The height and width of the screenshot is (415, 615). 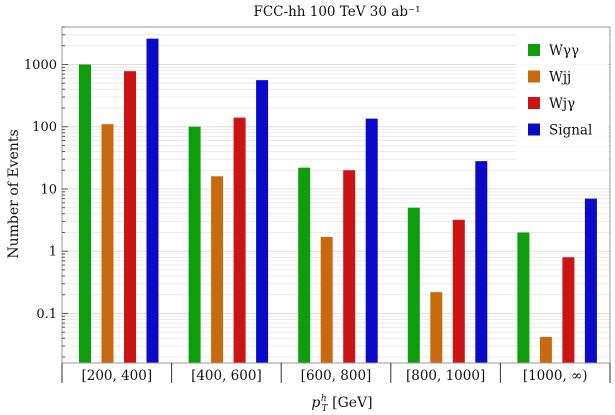 I want to click on x-tick-label: [600, 800], so click(x=336, y=376).